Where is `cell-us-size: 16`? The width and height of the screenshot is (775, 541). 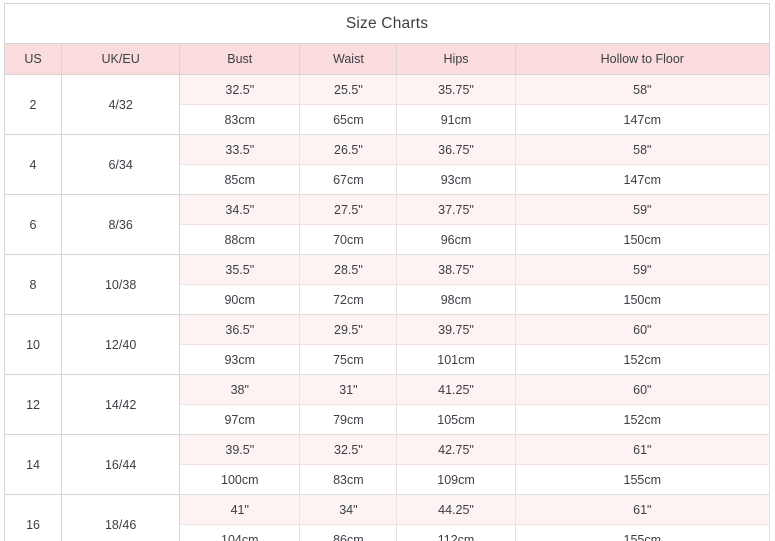 cell-us-size: 16 is located at coordinates (33, 517).